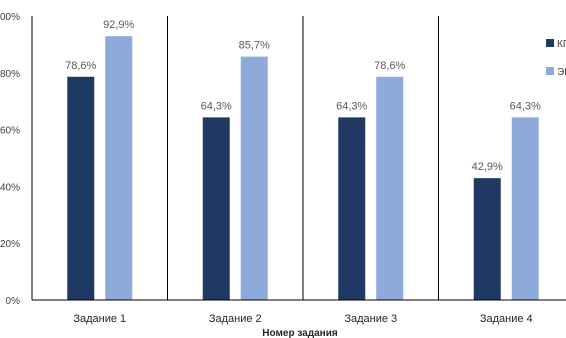  What do you see at coordinates (254, 46) in the screenshot?
I see `data-label: 85,7%` at bounding box center [254, 46].